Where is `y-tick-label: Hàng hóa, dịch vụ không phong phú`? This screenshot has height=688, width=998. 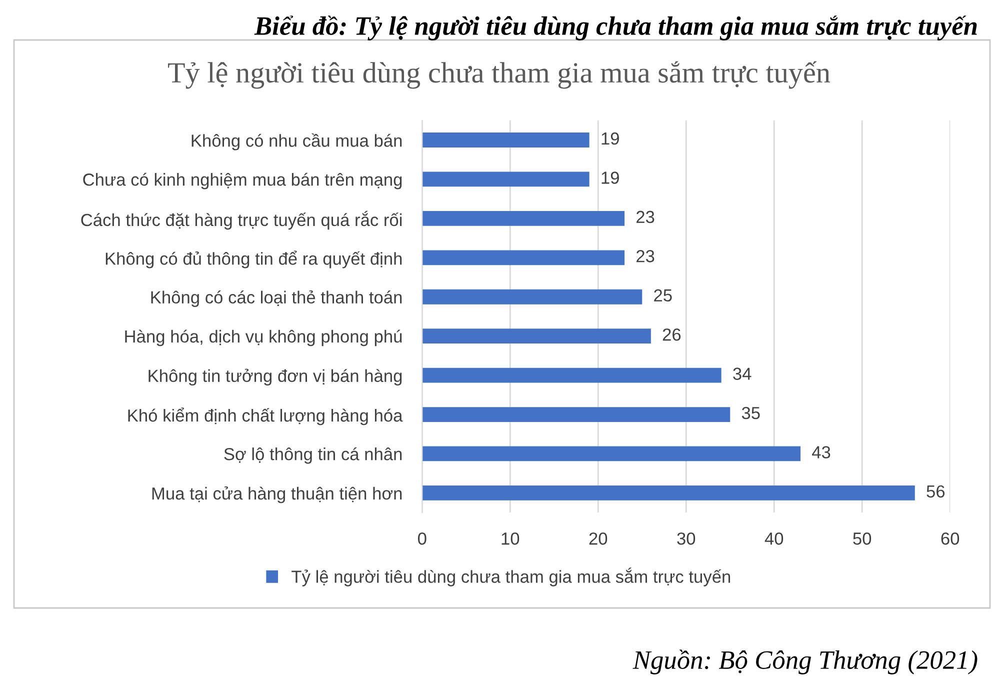 y-tick-label: Hàng hóa, dịch vụ không phong phú is located at coordinates (263, 338).